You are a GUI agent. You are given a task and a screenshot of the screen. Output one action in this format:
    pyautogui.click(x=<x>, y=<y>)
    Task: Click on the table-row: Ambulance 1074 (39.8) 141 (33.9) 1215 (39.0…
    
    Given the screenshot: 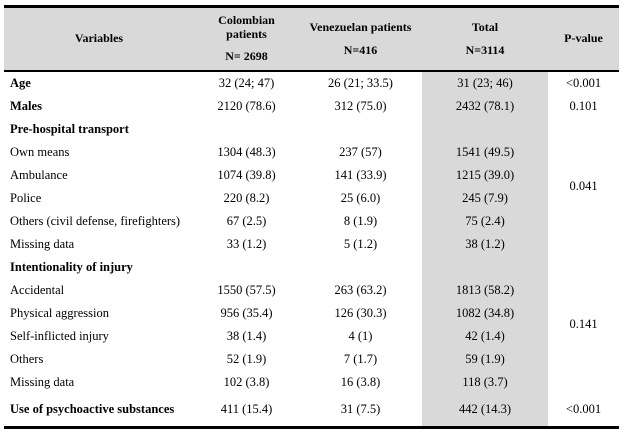 What is the action you would take?
    pyautogui.click(x=311, y=175)
    